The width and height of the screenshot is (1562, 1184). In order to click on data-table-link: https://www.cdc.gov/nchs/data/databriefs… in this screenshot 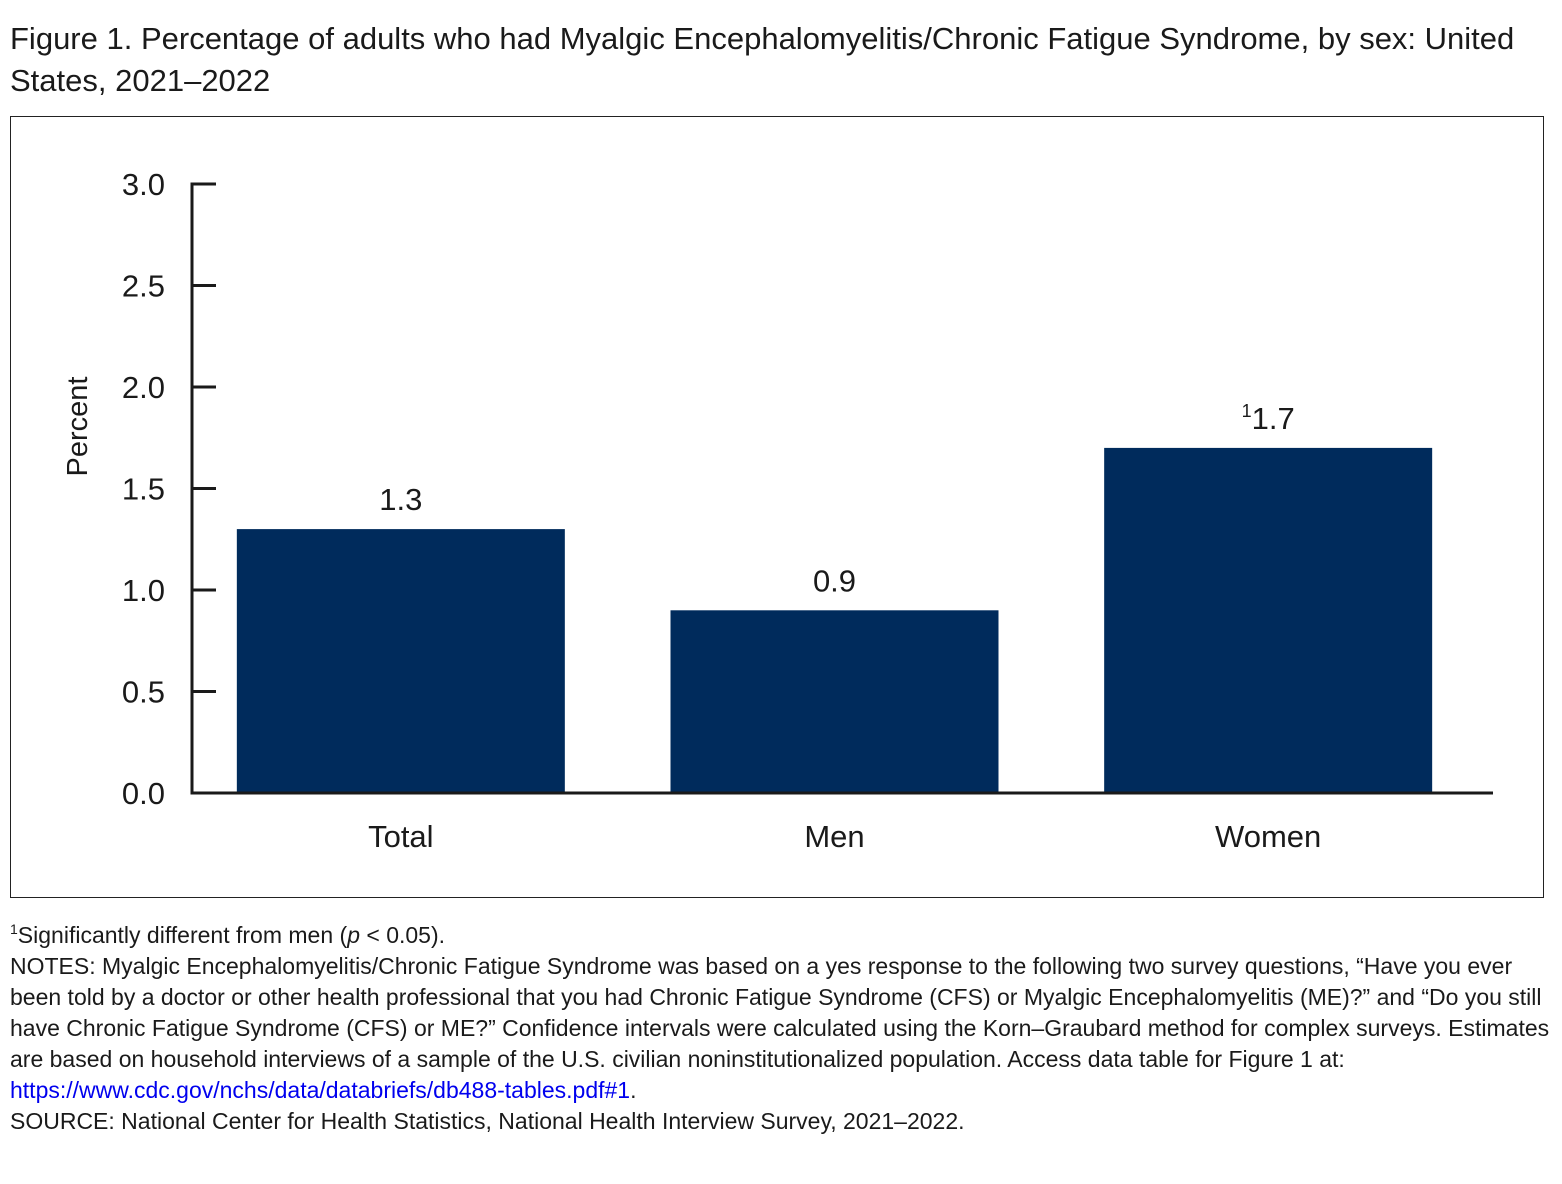, I will do `click(320, 1090)`.